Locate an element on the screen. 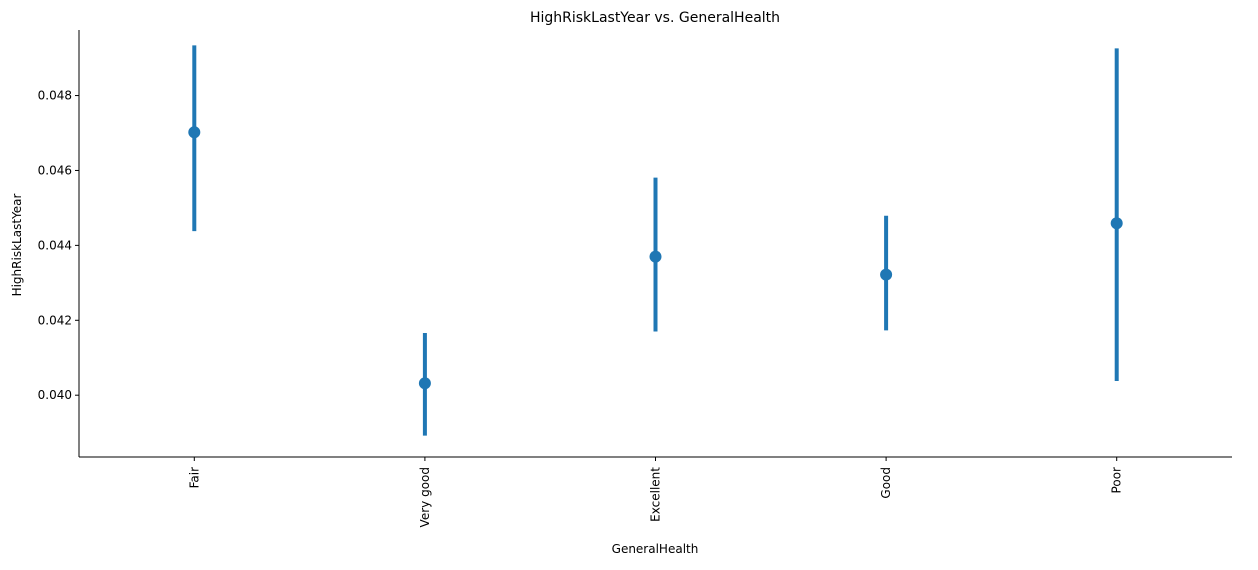 Image resolution: width=1258 pixels, height=570 pixels. y-tick-label: 0.044 is located at coordinates (55, 245).